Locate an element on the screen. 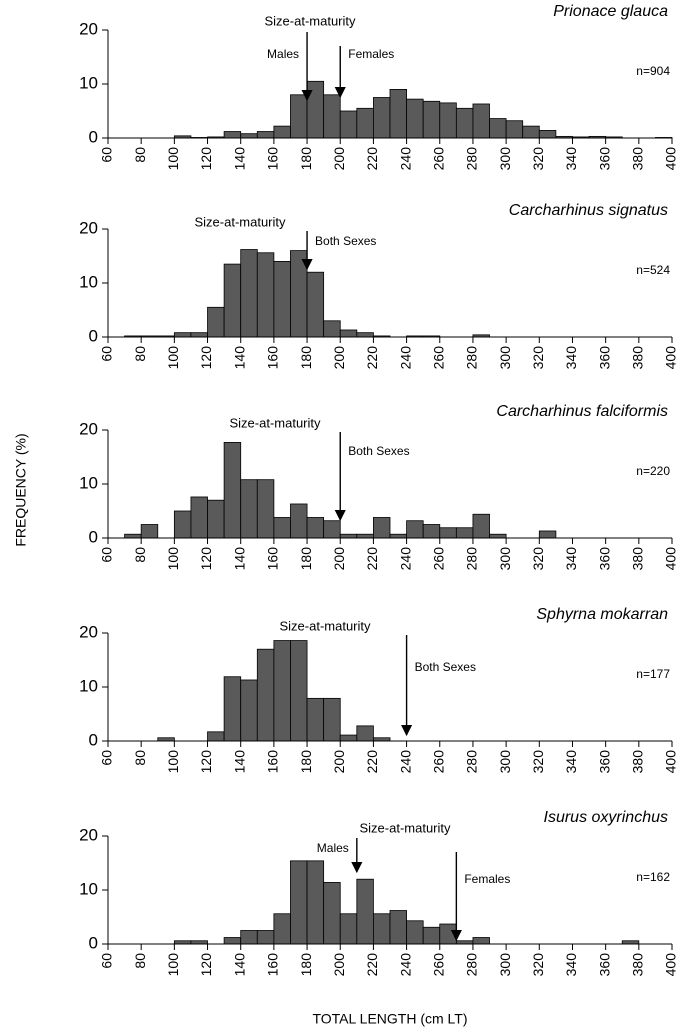 This screenshot has width=678, height=1034. panel-title: Carcharhinus falciformis is located at coordinates (582, 411).